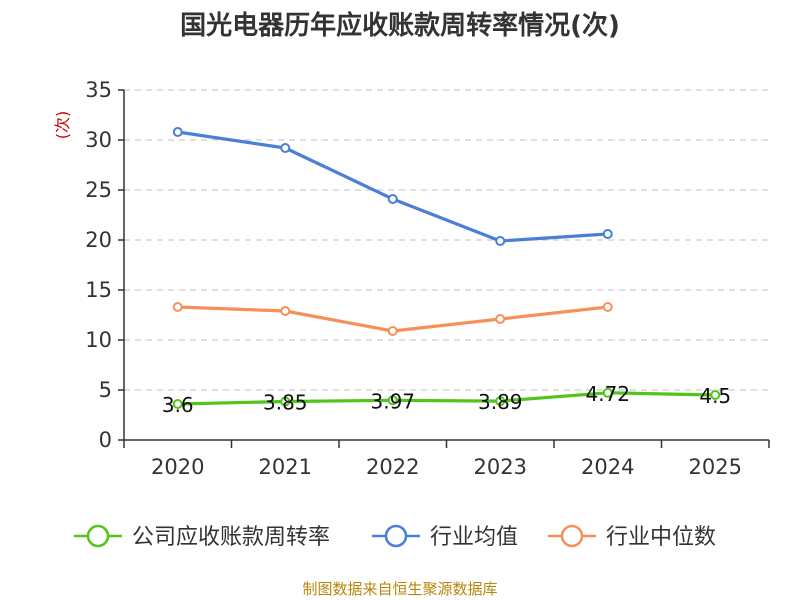 The height and width of the screenshot is (600, 800). Describe the element at coordinates (105, 440) in the screenshot. I see `y-tick-label: 0` at that location.